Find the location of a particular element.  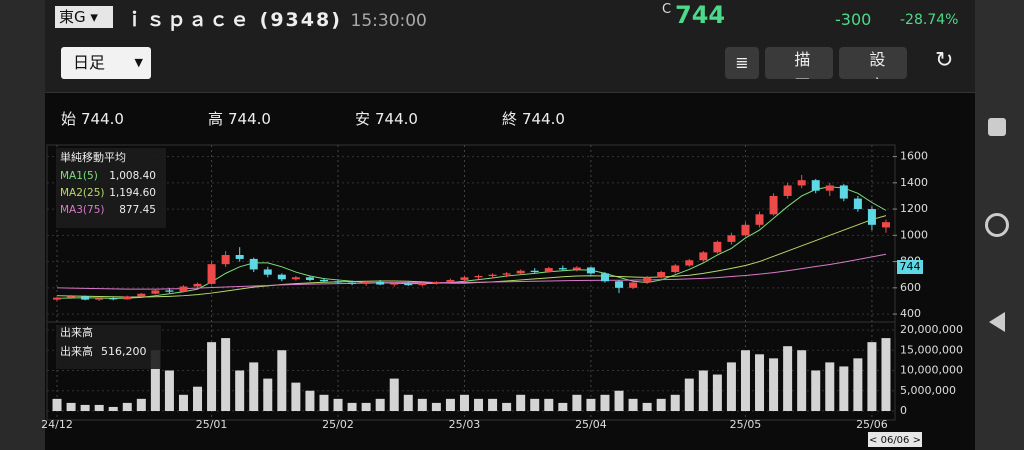

legend-value: 877.45 is located at coordinates (137, 210).